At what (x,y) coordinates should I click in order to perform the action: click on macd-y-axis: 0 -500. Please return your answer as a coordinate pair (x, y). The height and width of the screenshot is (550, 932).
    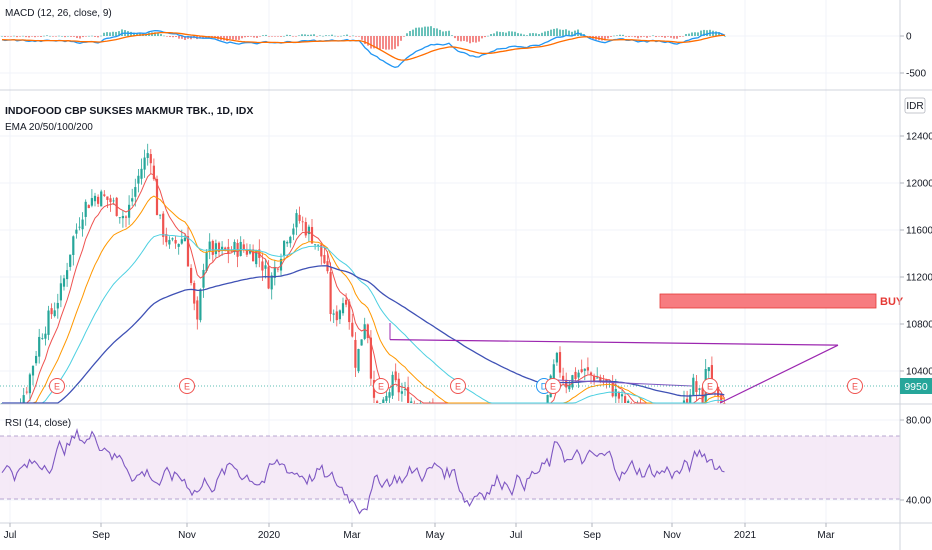
    Looking at the image, I should click on (913, 56).